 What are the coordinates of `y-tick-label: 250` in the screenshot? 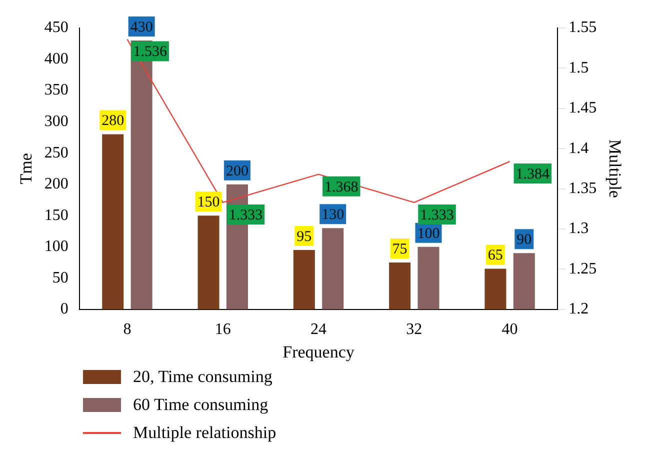 It's located at (56, 153).